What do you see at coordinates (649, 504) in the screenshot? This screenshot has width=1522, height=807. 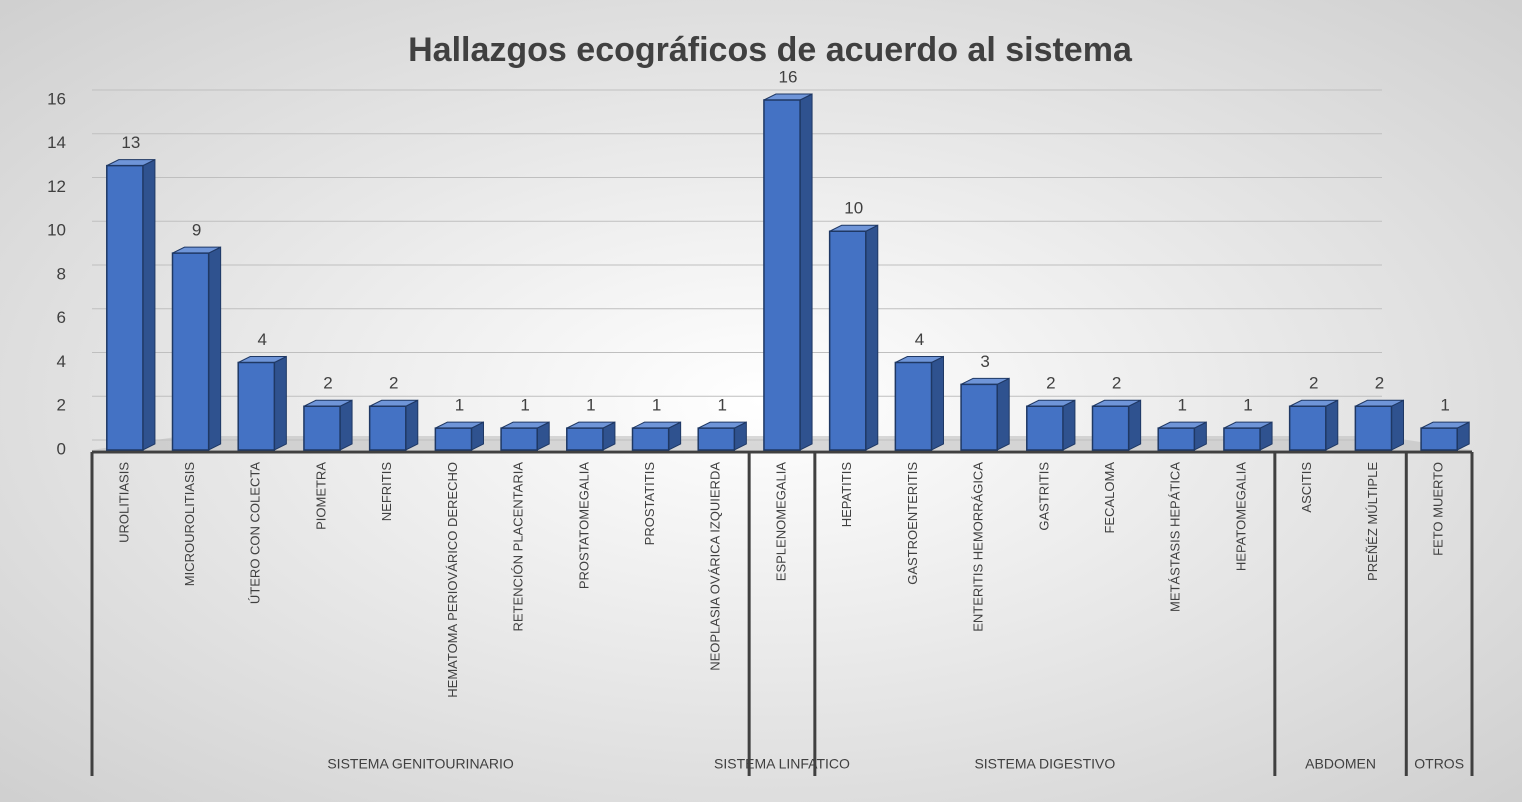 I see `x-tick-label: PROSTATITIS` at bounding box center [649, 504].